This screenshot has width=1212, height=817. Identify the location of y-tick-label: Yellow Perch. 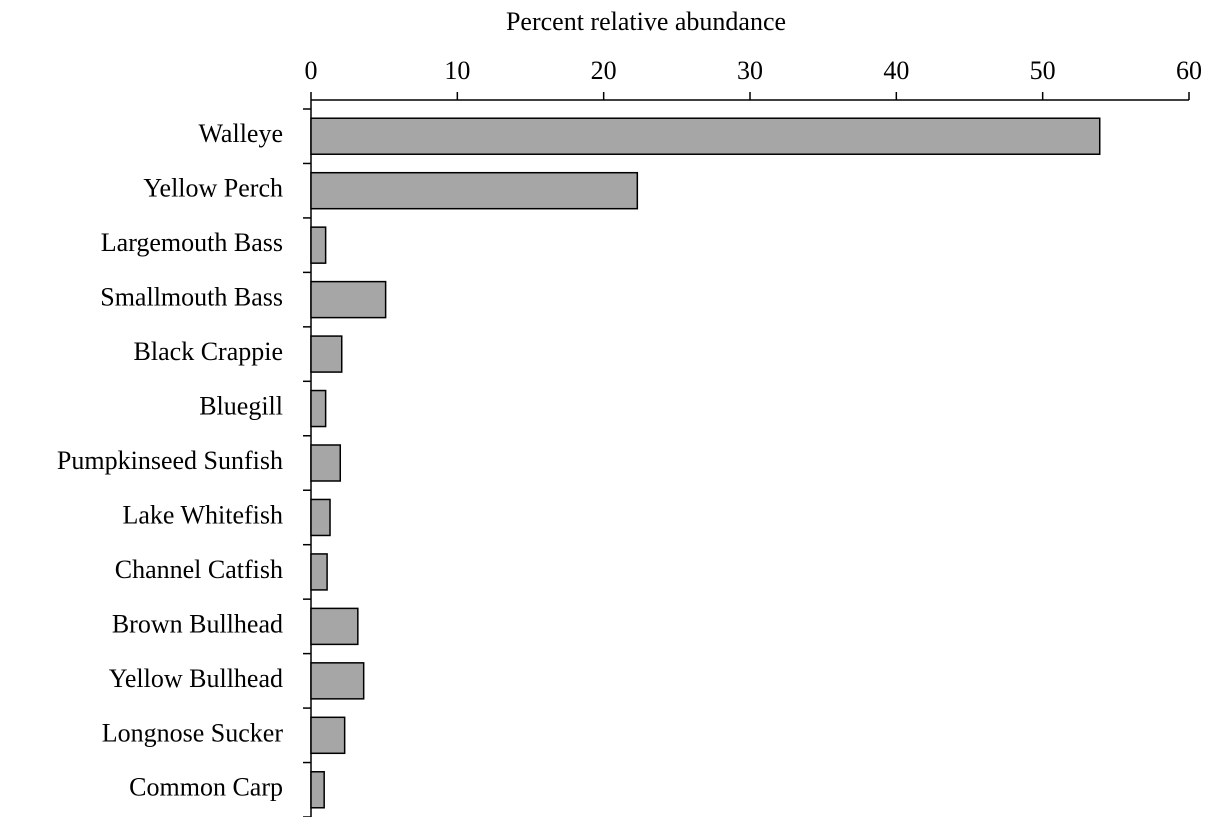
(213, 188).